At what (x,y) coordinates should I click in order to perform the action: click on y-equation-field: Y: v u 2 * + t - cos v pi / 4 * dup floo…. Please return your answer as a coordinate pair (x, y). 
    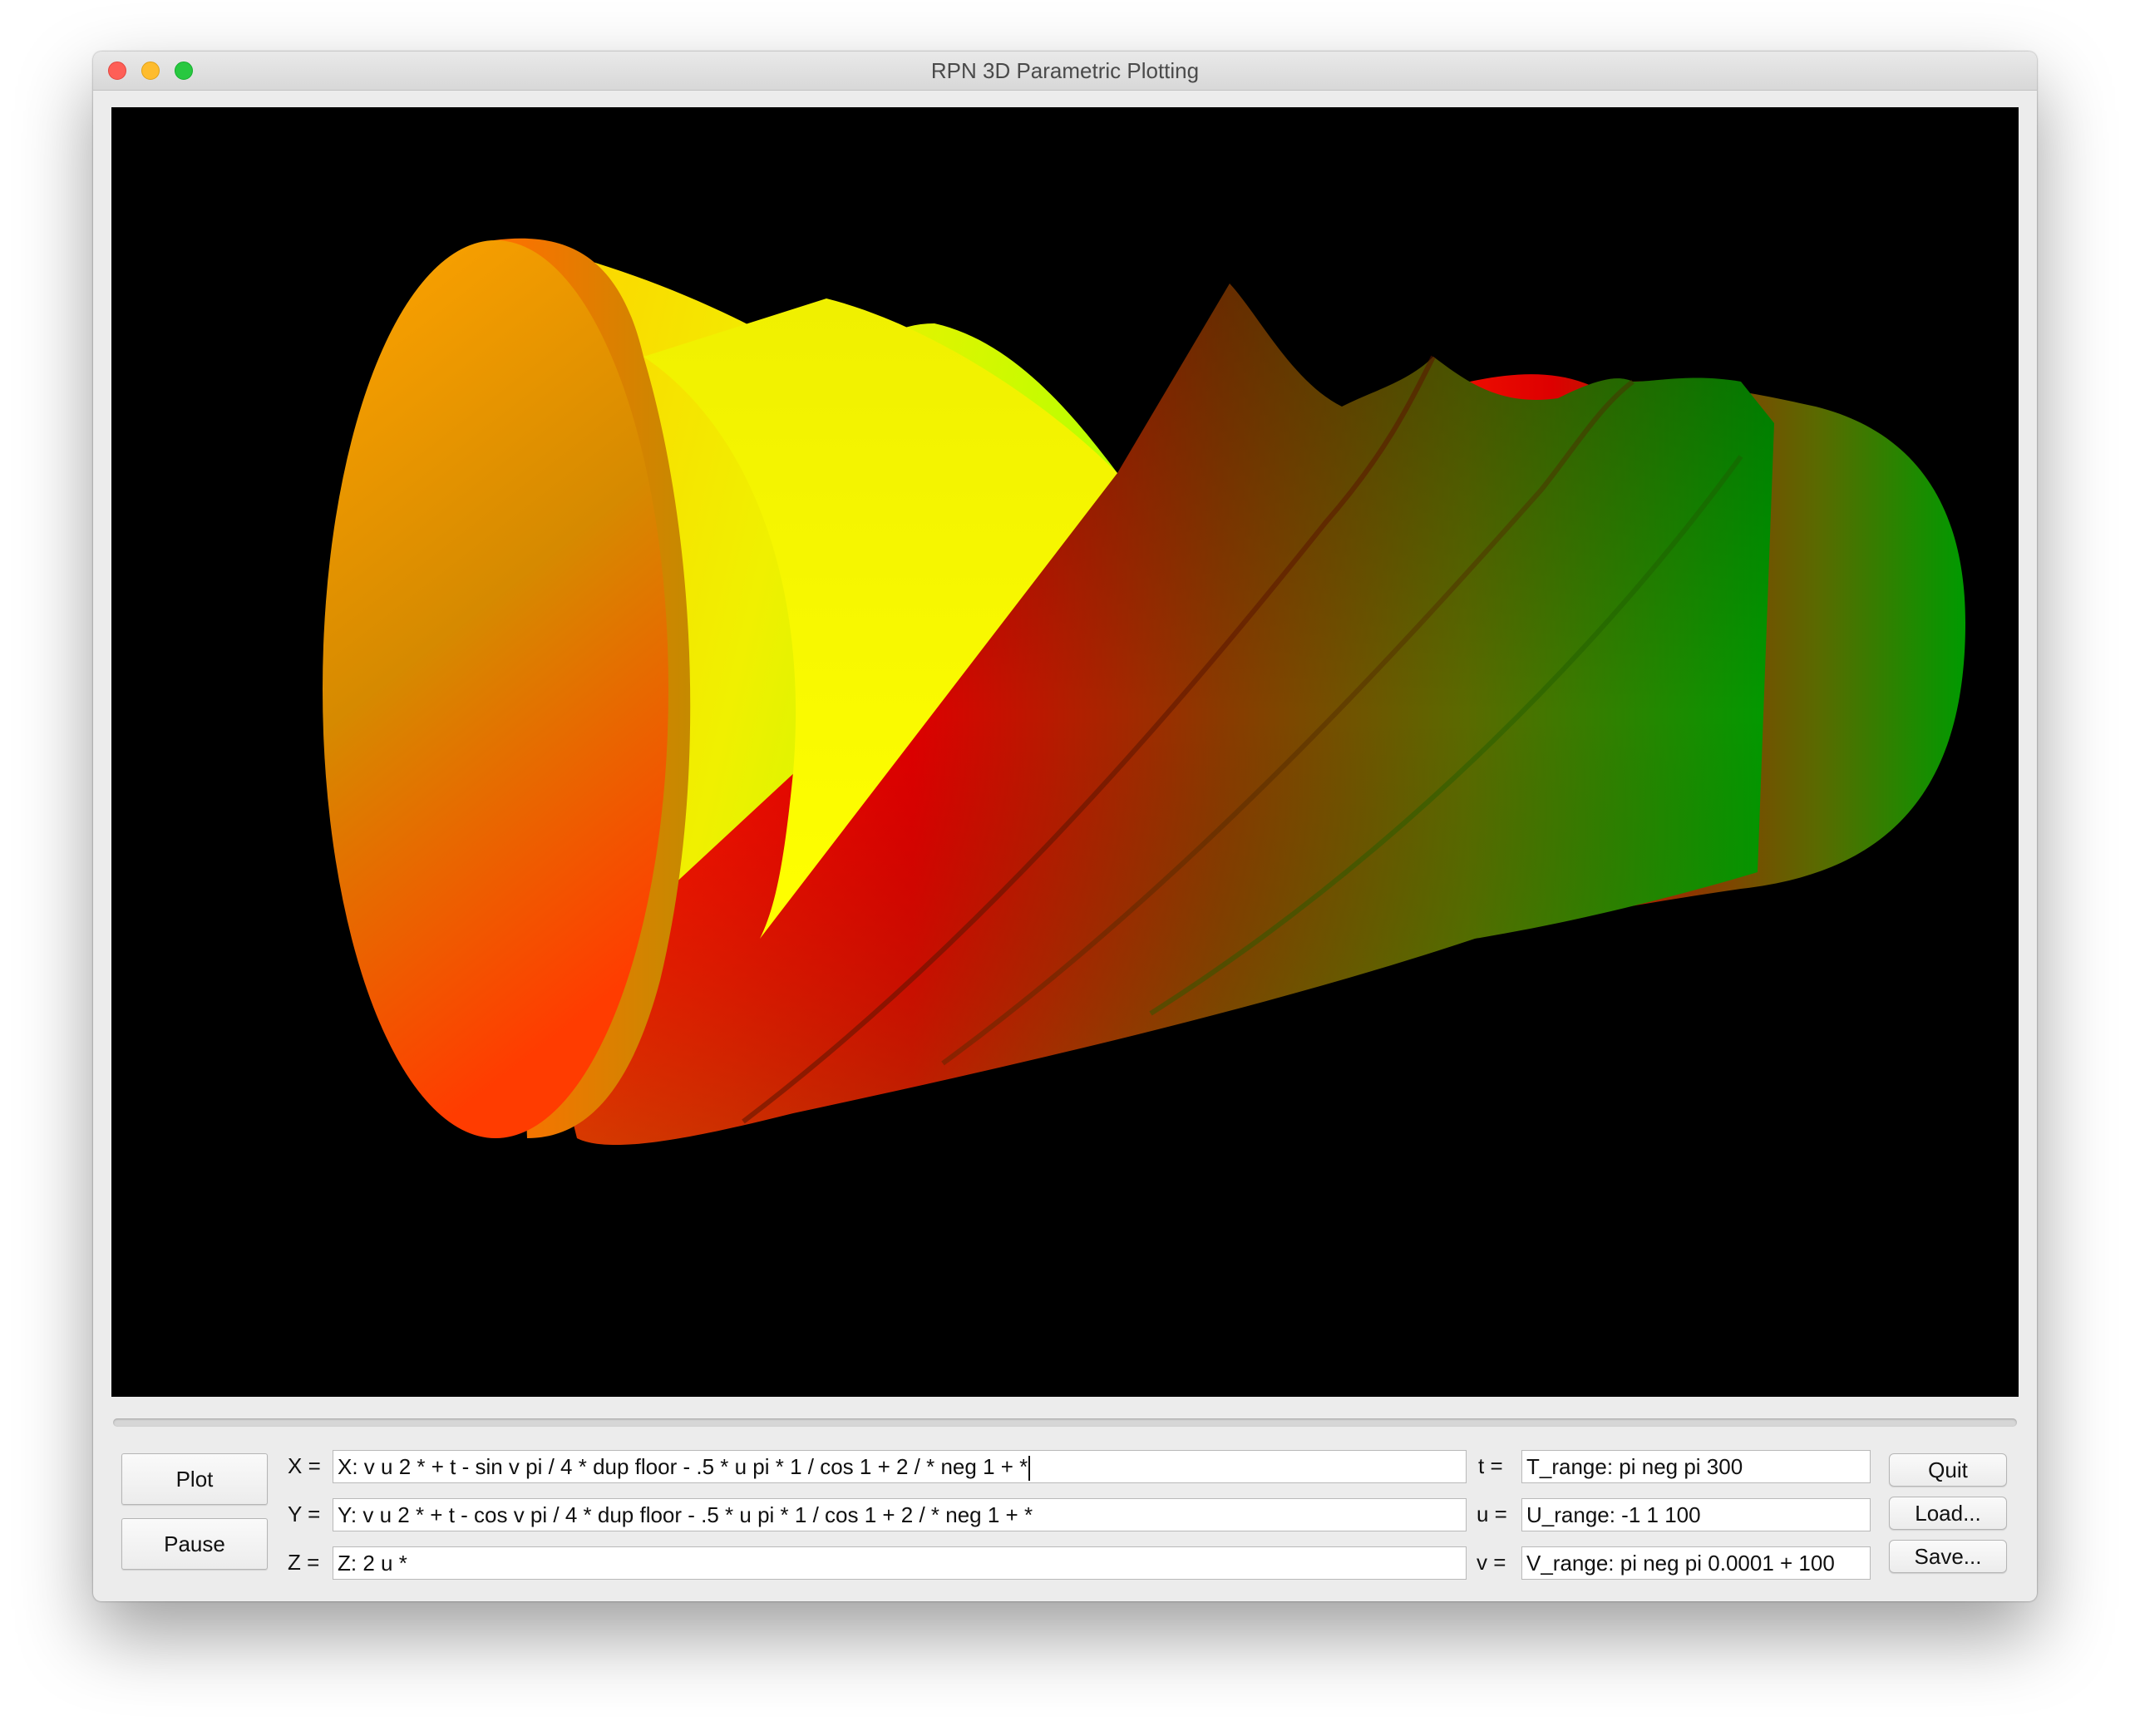
    Looking at the image, I should click on (900, 1514).